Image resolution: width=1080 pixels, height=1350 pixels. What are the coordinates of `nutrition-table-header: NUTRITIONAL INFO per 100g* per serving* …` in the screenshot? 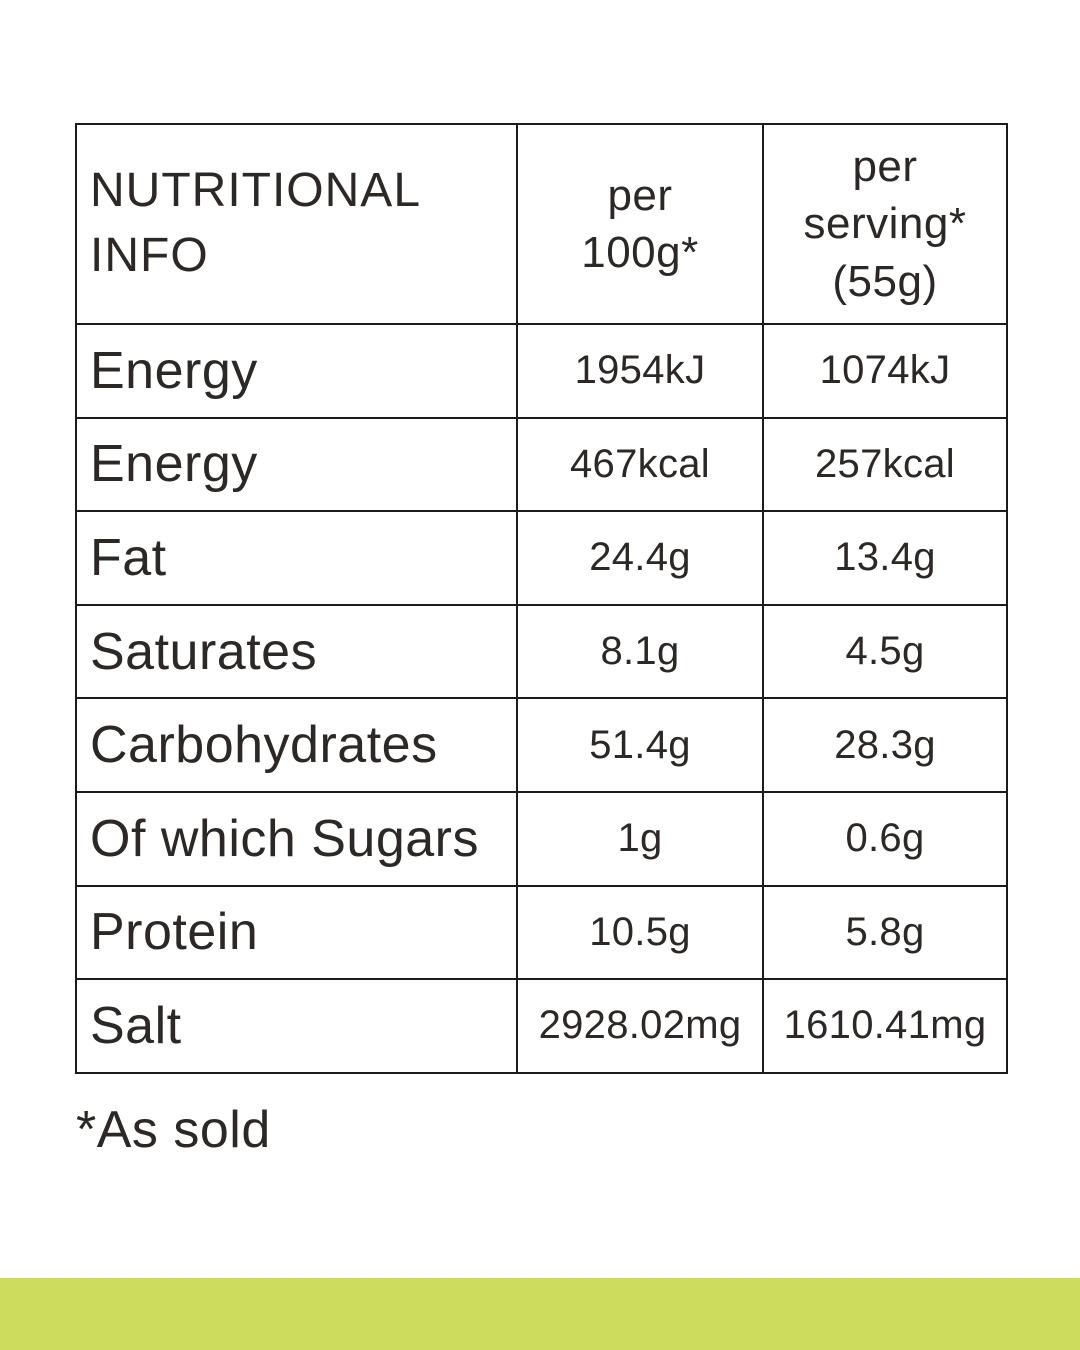 It's located at (541, 224).